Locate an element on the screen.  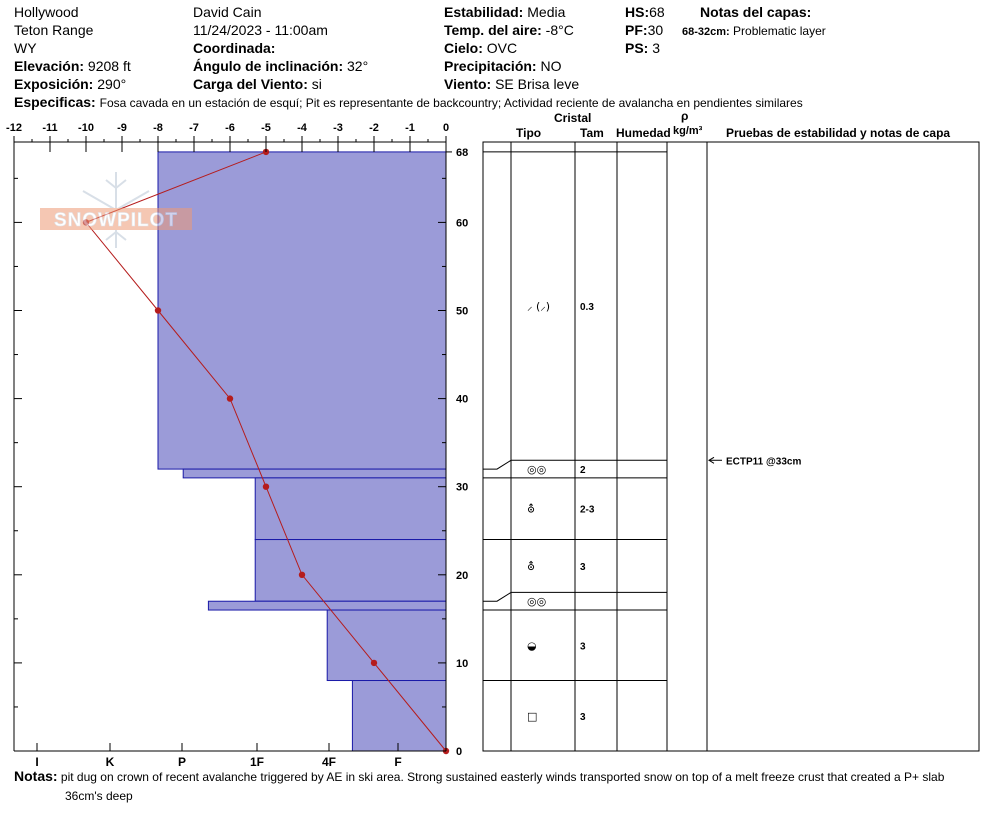
crystal-type-symbol: ⸝ (⸝) is located at coordinates (538, 306).